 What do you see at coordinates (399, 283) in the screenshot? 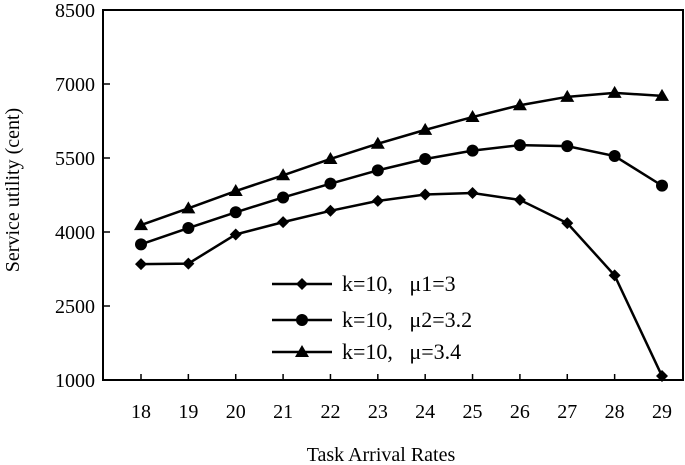
I see `legend-label: k=10, μ1=3` at bounding box center [399, 283].